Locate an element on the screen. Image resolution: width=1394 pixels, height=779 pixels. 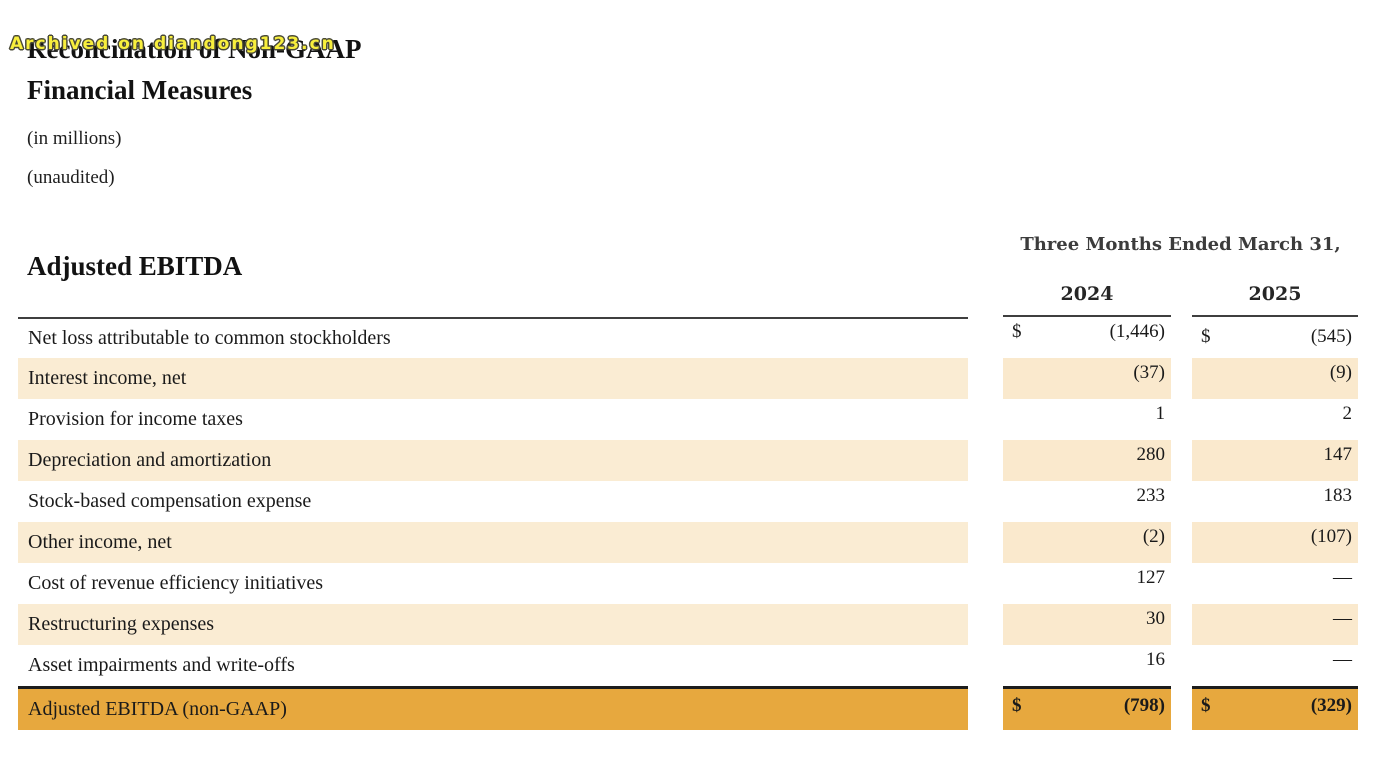
value-2024: 16 is located at coordinates (1155, 659).